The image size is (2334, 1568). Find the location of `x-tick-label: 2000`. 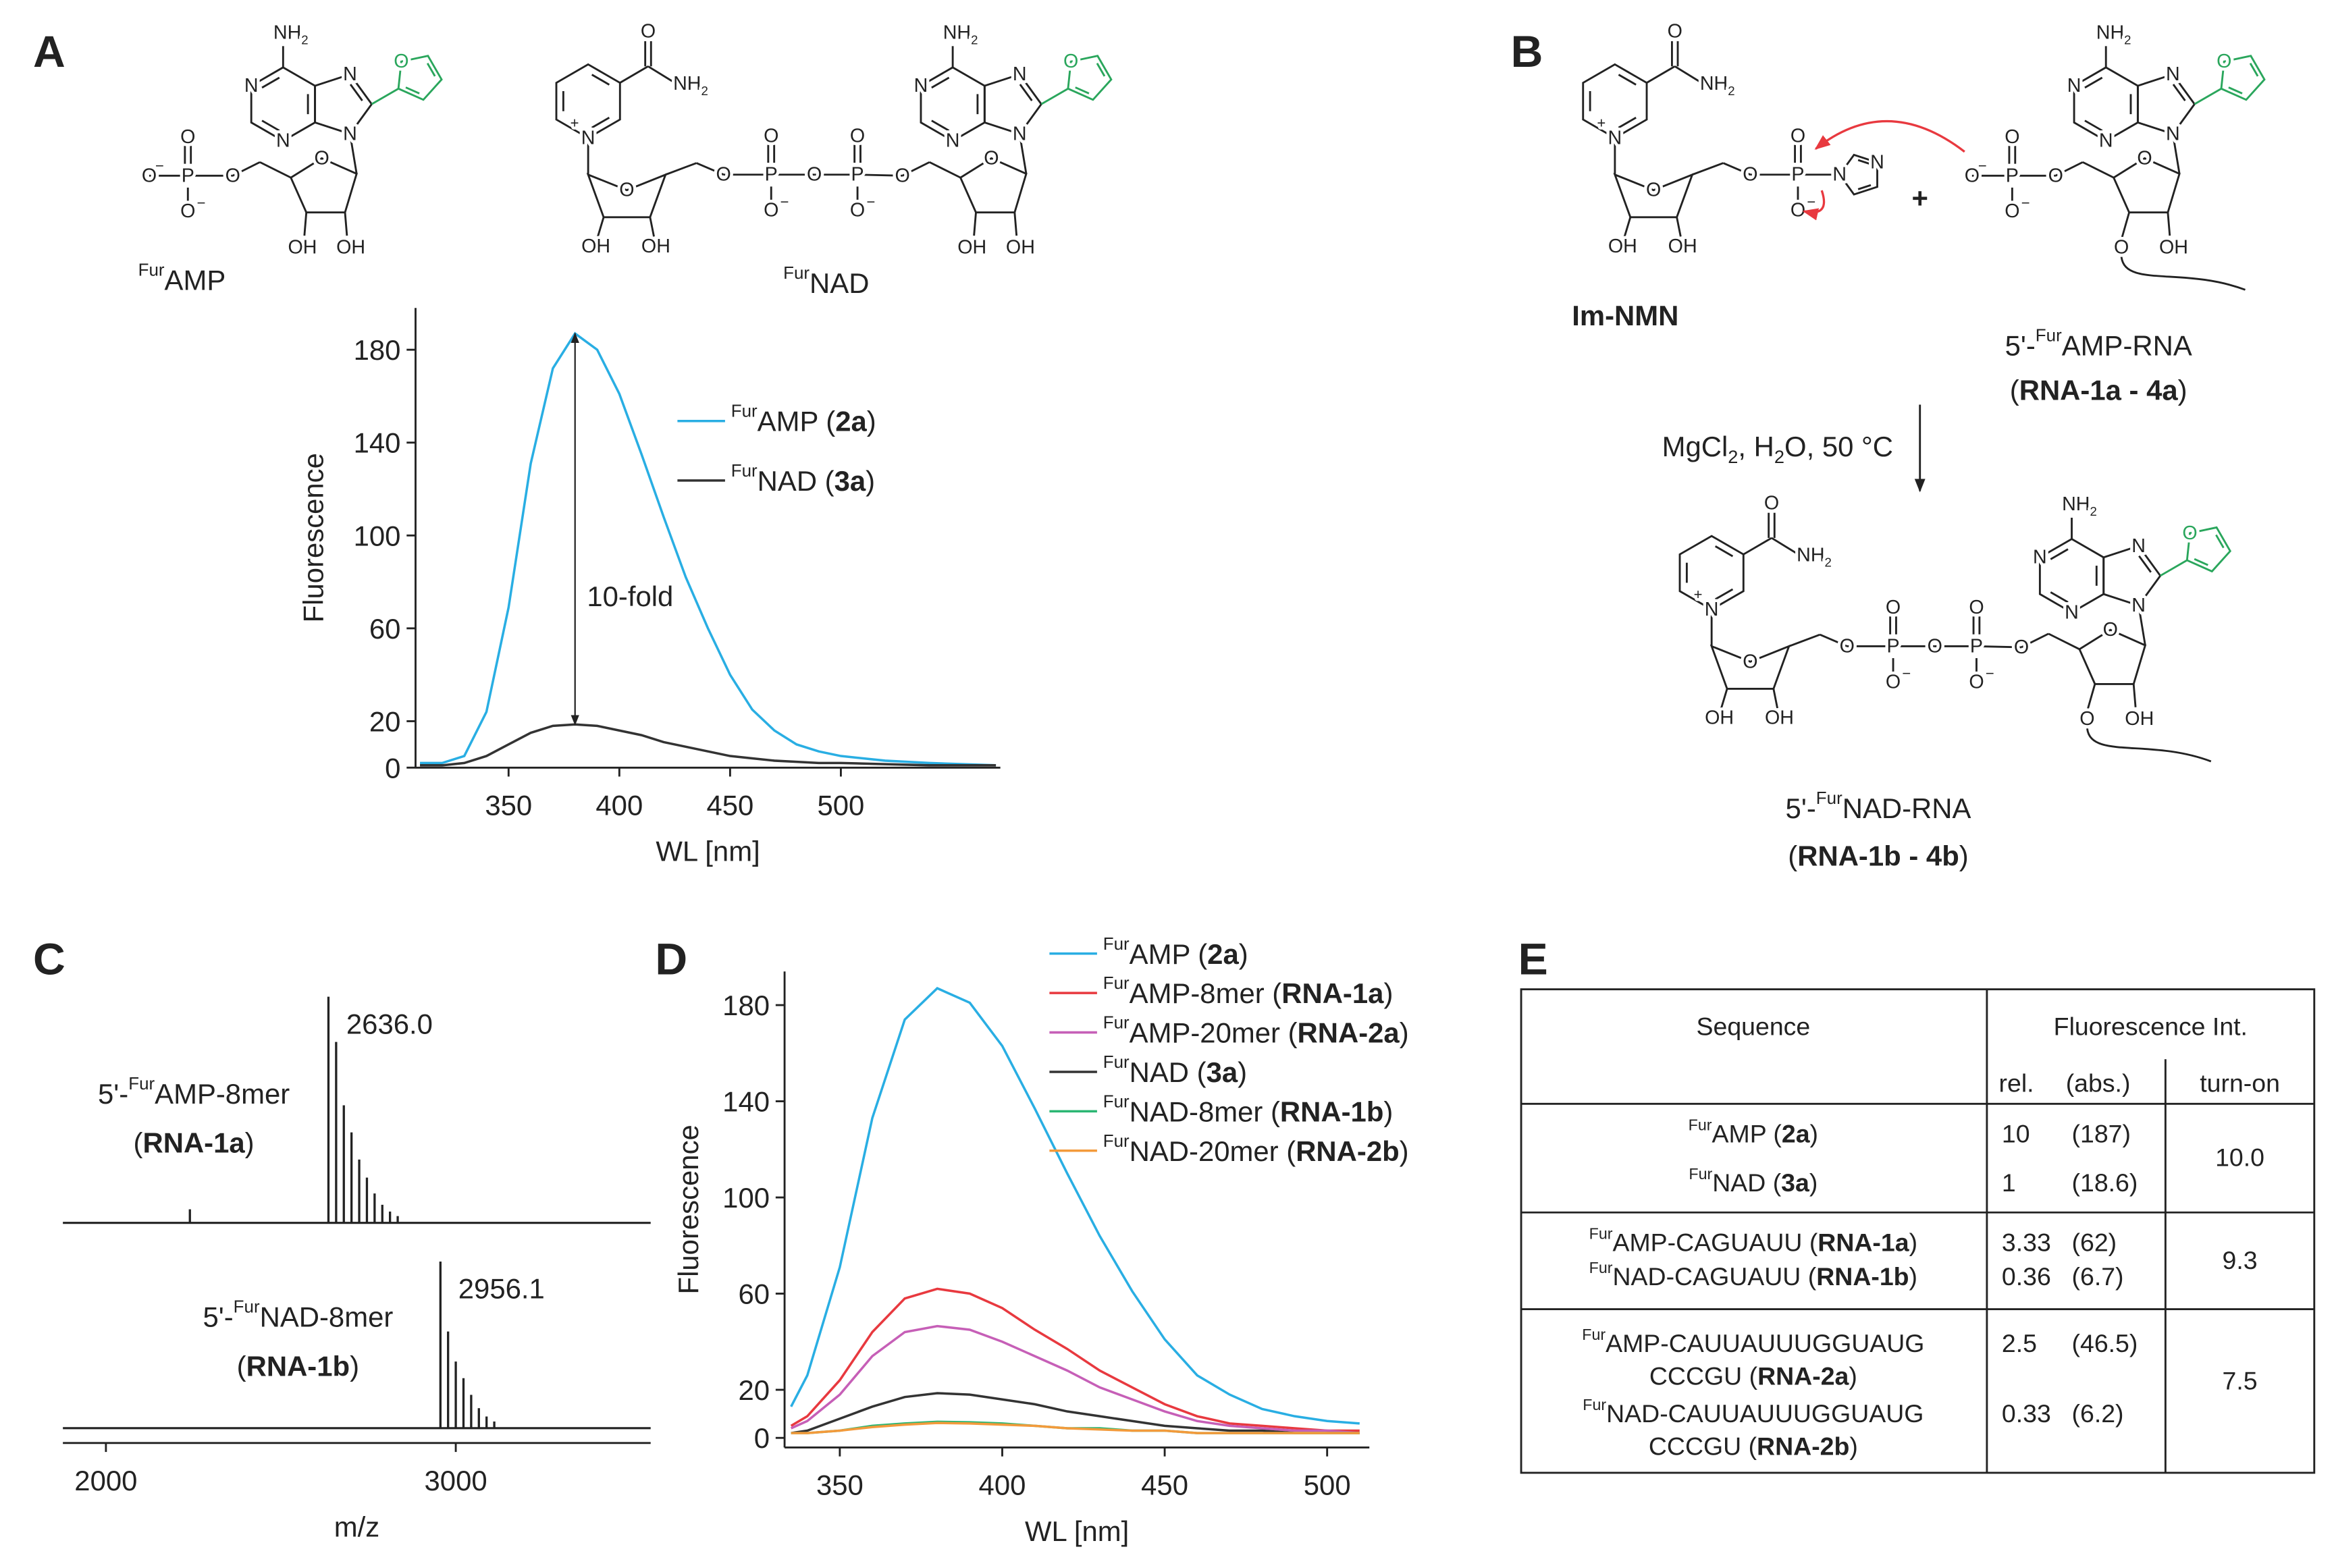

x-tick-label: 2000 is located at coordinates (106, 1480).